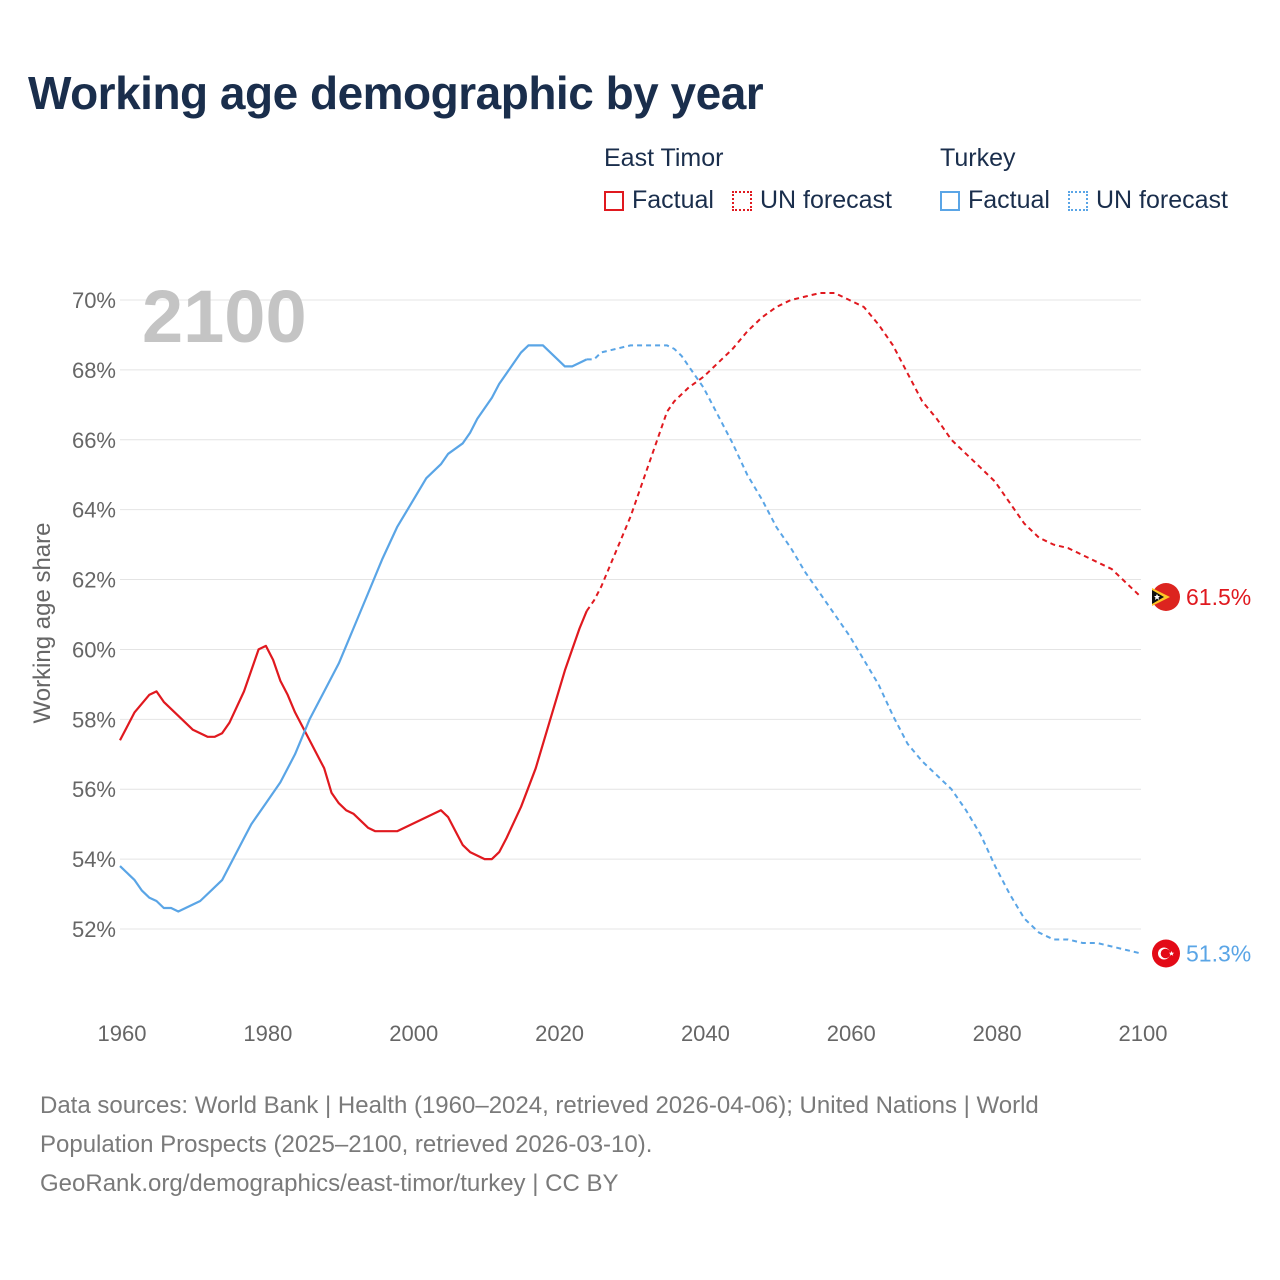 The image size is (1280, 1280). Describe the element at coordinates (94, 440) in the screenshot. I see `y-tick-label: 66%` at that location.